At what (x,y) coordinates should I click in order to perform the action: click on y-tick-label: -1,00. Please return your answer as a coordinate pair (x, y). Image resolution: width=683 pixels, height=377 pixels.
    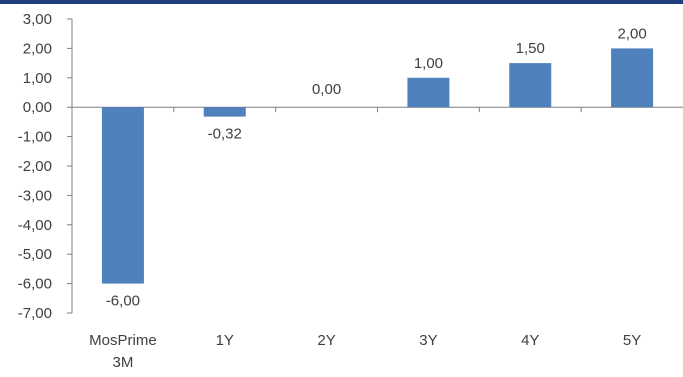
    Looking at the image, I should click on (35, 137).